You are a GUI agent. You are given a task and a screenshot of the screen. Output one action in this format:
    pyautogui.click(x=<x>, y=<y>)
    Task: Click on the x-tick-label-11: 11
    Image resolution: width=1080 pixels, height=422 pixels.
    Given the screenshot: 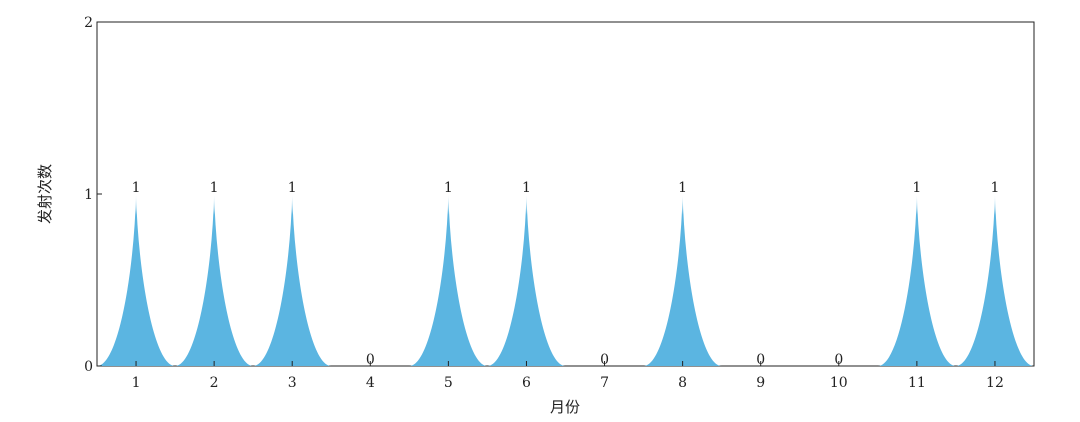 What is the action you would take?
    pyautogui.click(x=917, y=383)
    